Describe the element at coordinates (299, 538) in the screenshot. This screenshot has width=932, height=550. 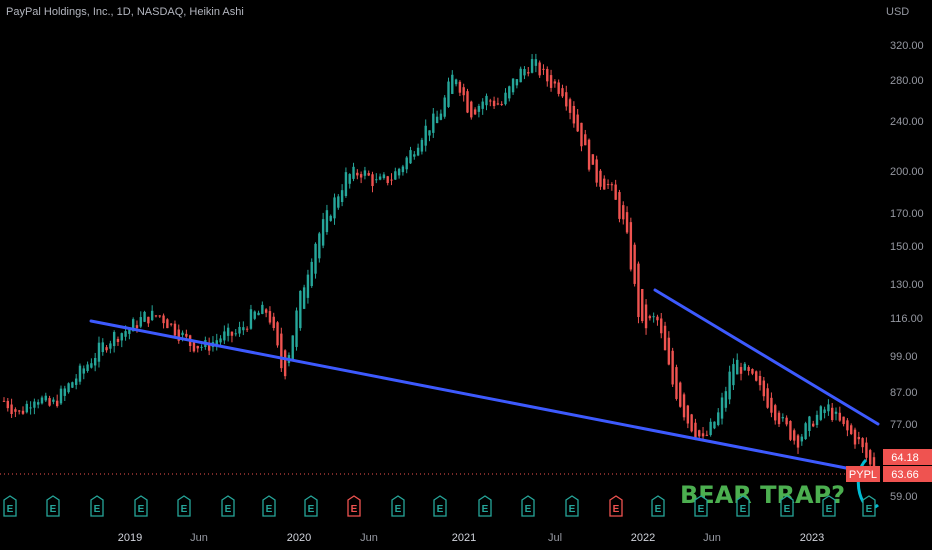
I see `x-tick-label: 2020` at that location.